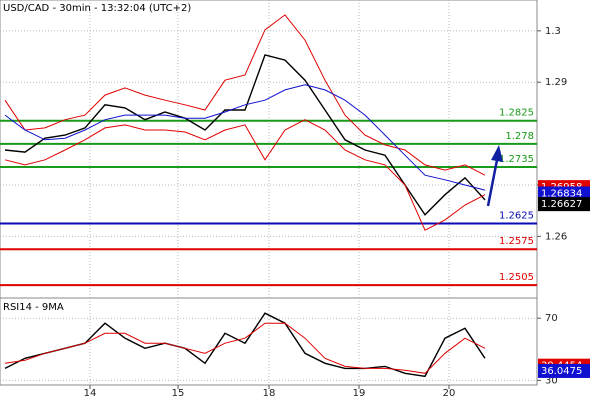 This screenshot has width=590, height=400. What do you see at coordinates (551, 318) in the screenshot?
I see `y-tick-label: 70` at bounding box center [551, 318].